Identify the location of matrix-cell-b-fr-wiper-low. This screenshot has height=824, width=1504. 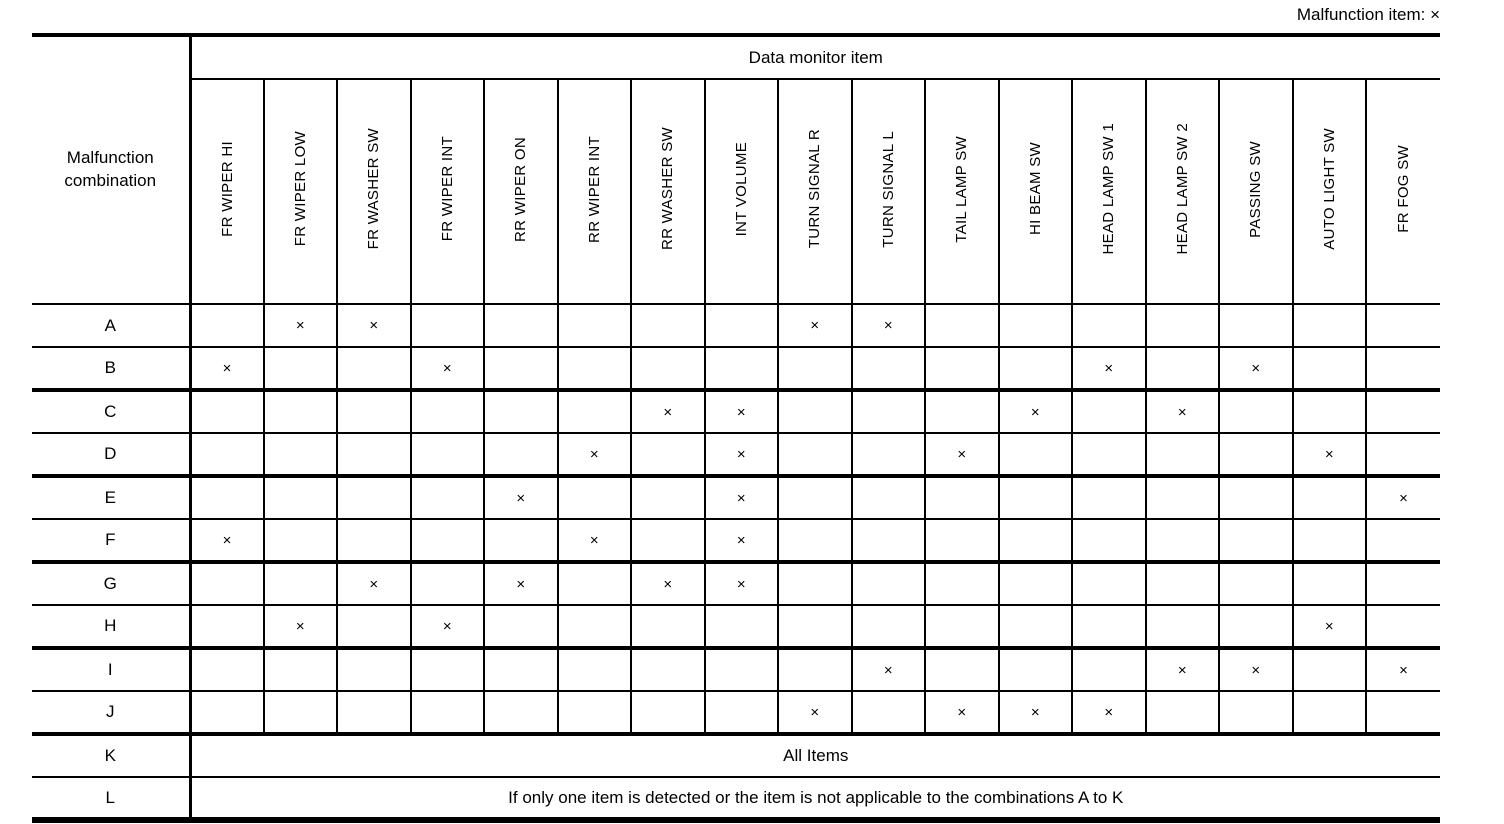
(300, 369).